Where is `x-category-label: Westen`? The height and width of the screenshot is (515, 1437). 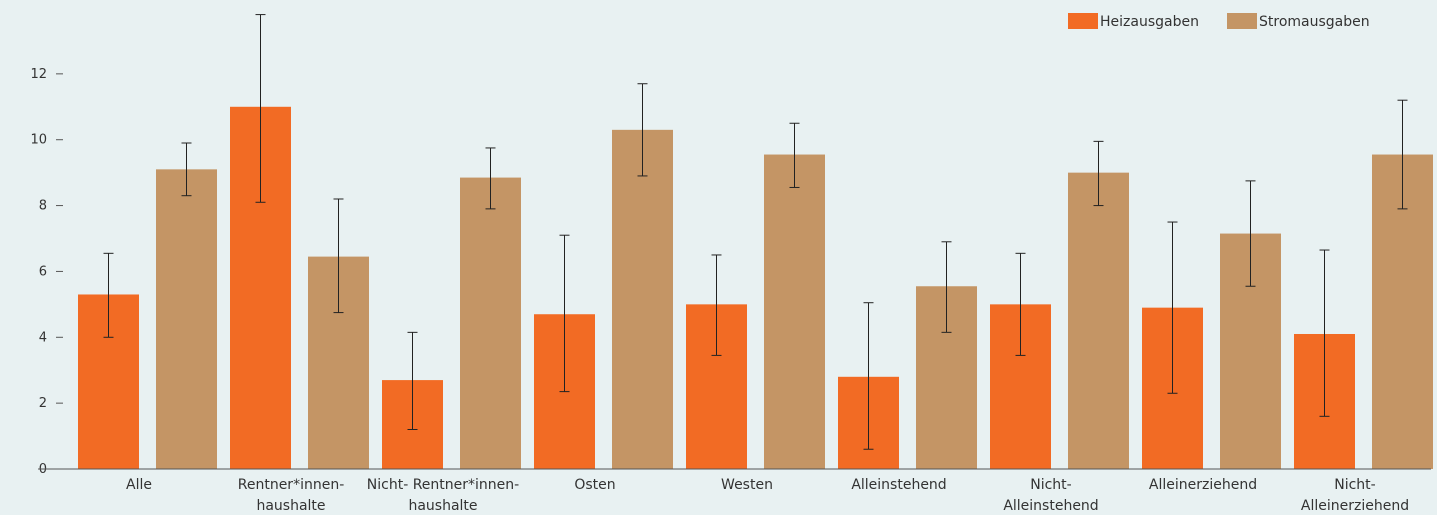 x-category-label: Westen is located at coordinates (747, 485).